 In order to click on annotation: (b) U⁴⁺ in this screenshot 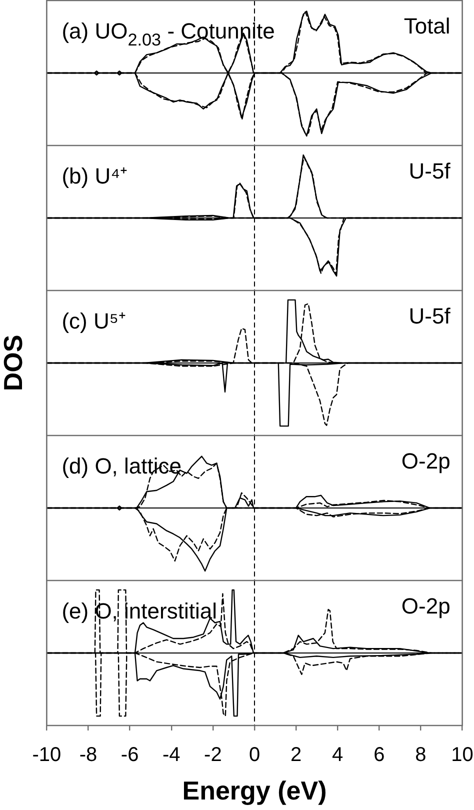, I will do `click(95, 176)`.